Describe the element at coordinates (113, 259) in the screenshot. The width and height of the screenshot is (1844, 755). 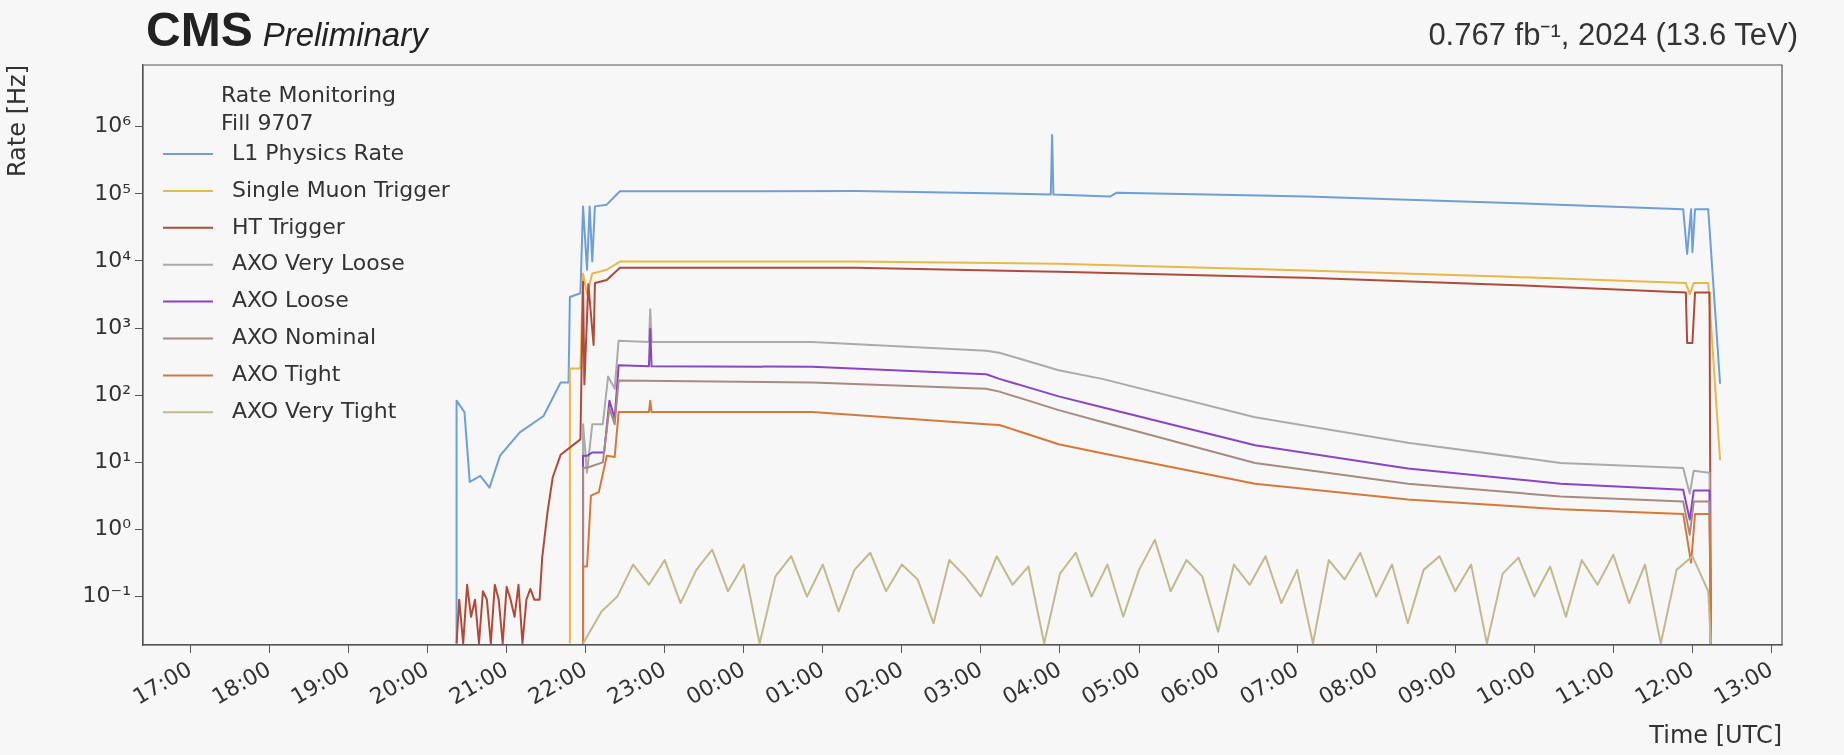
I see `y-tick-label: 10⁴` at that location.